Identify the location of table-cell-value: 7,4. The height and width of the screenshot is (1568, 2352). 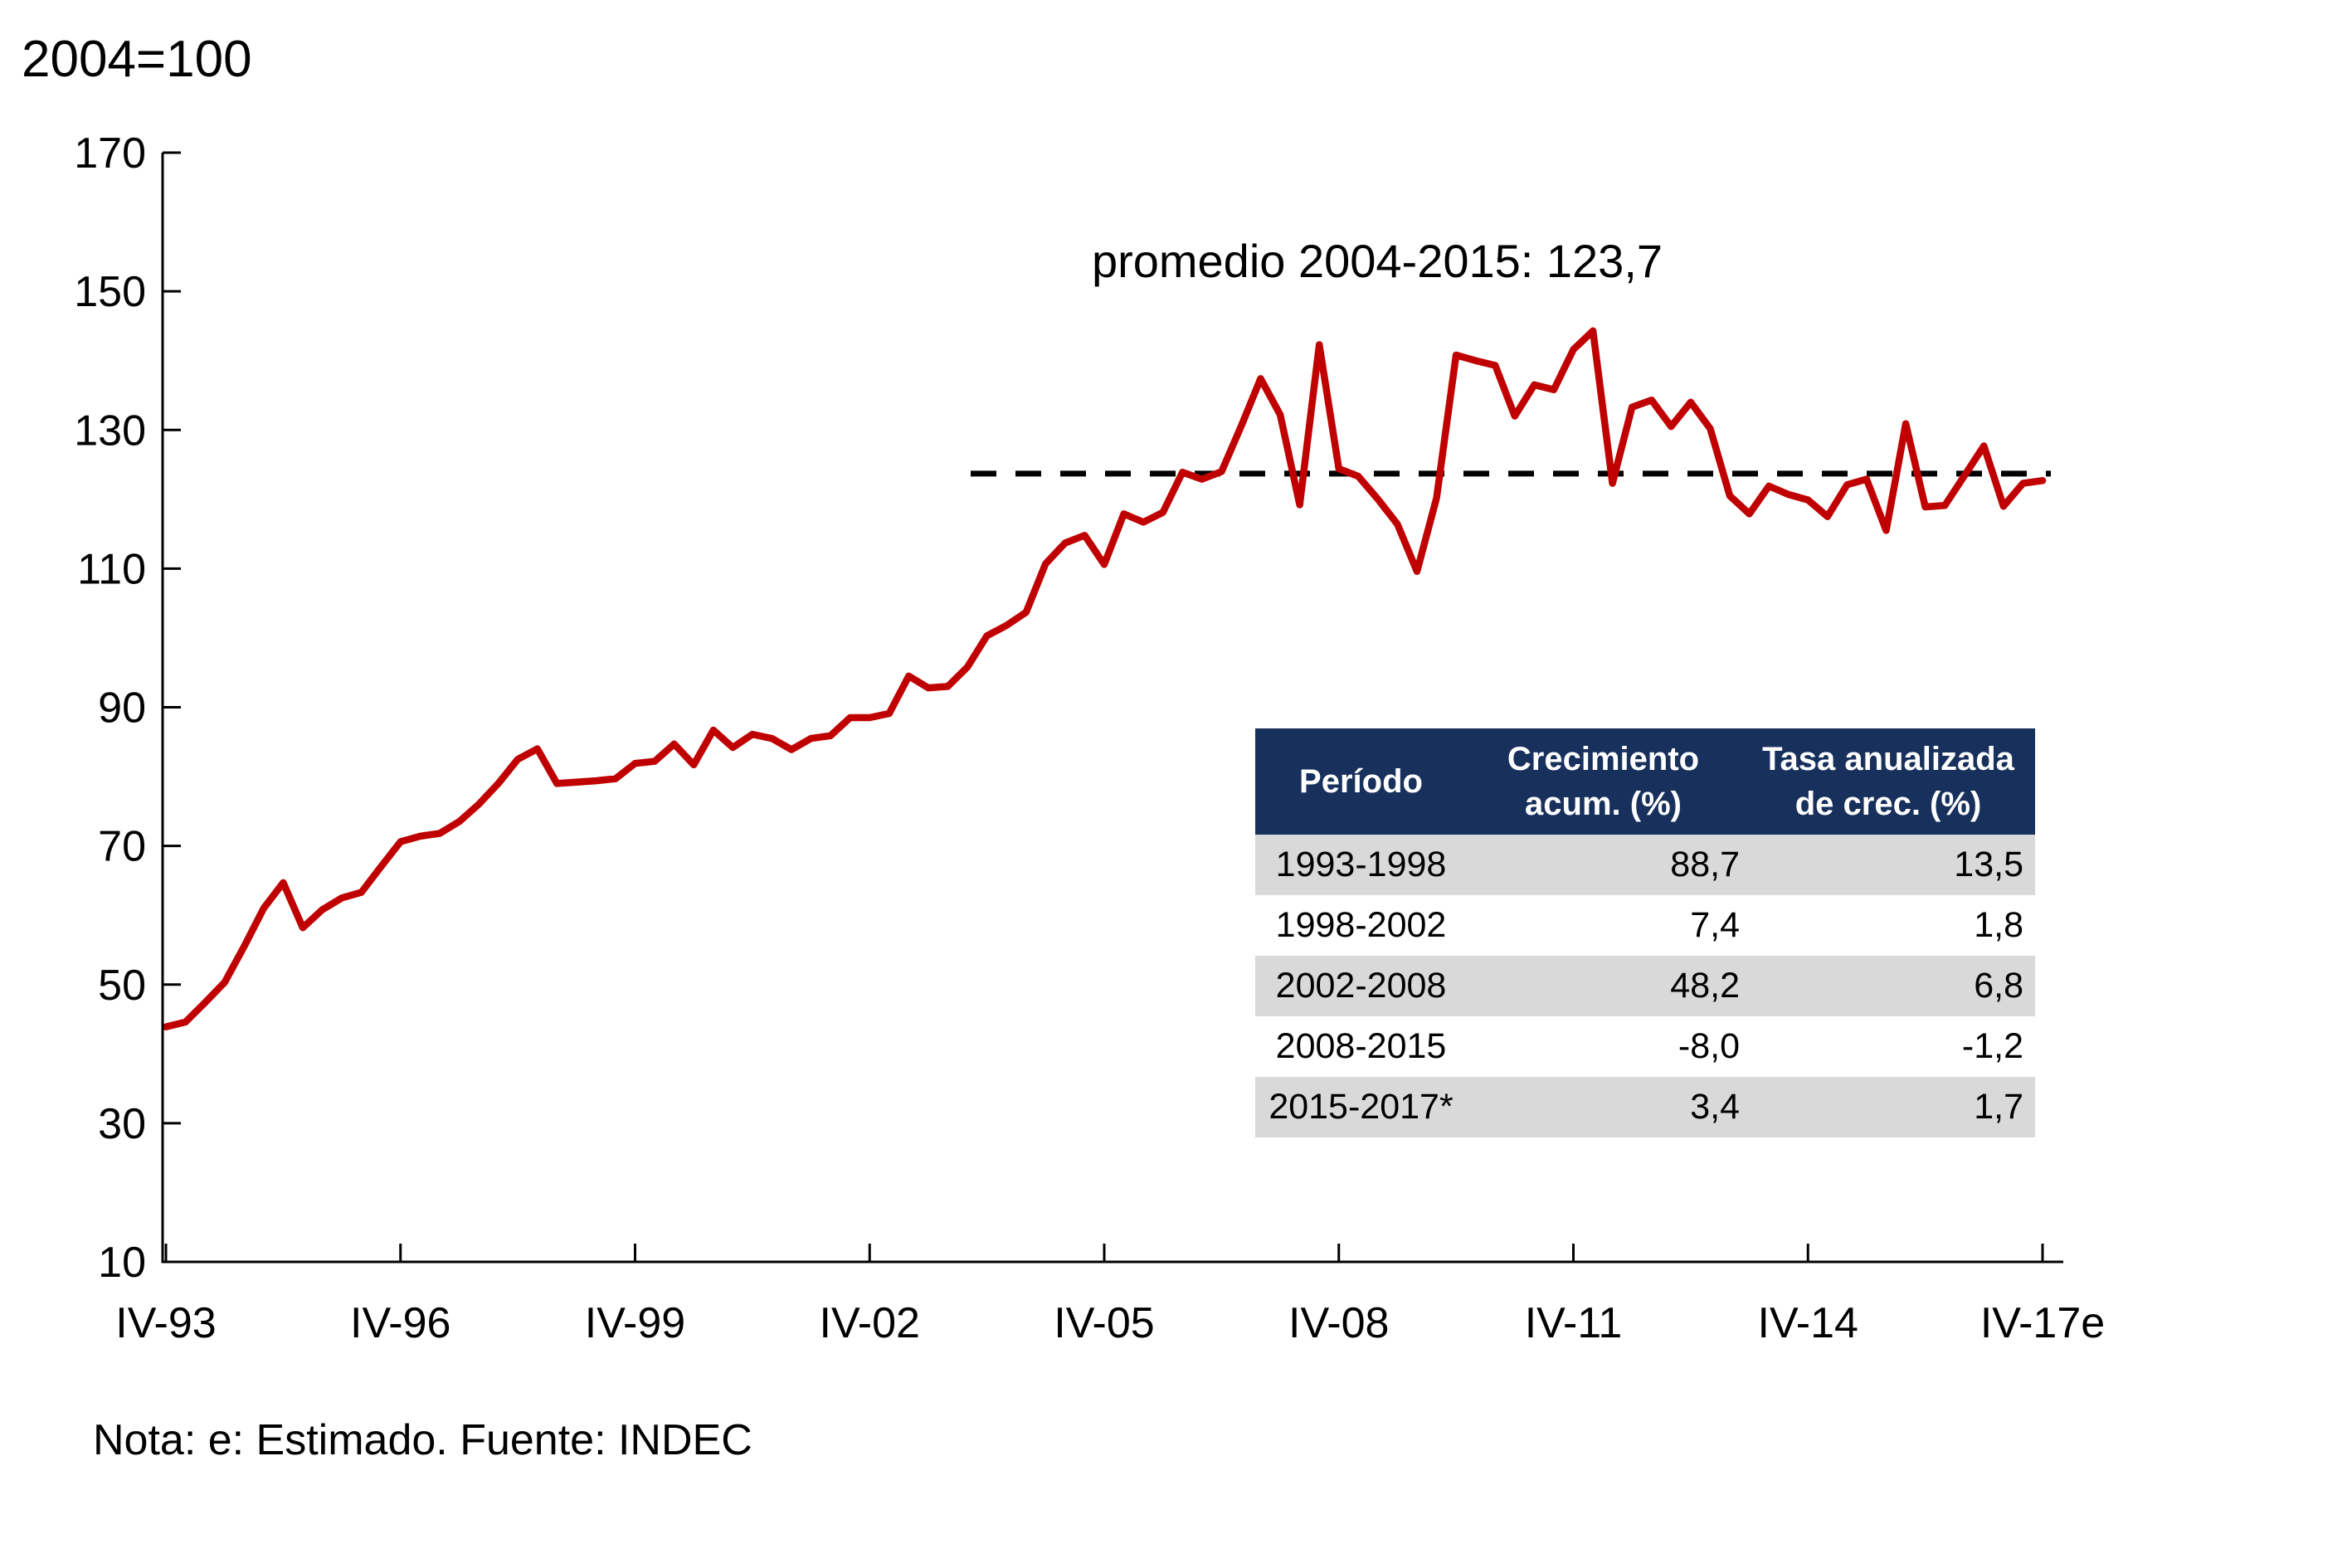
(1715, 925).